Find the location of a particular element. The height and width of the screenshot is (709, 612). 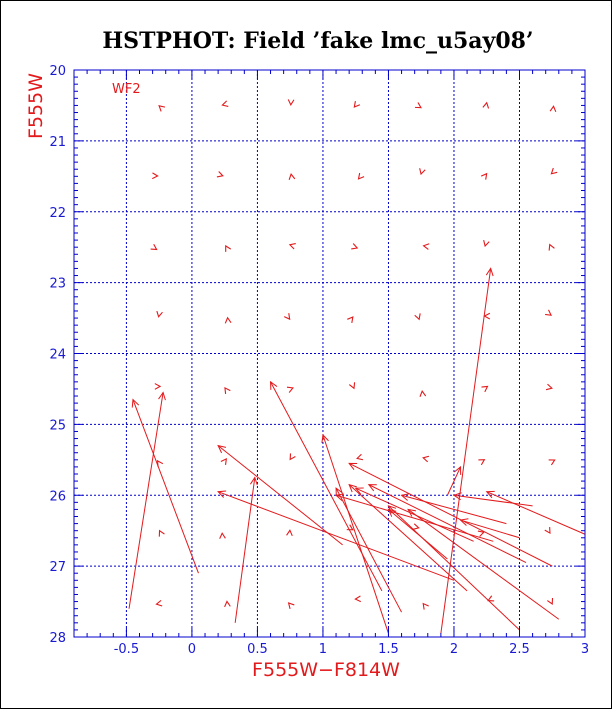

x-tick-label: 0 is located at coordinates (192, 649).